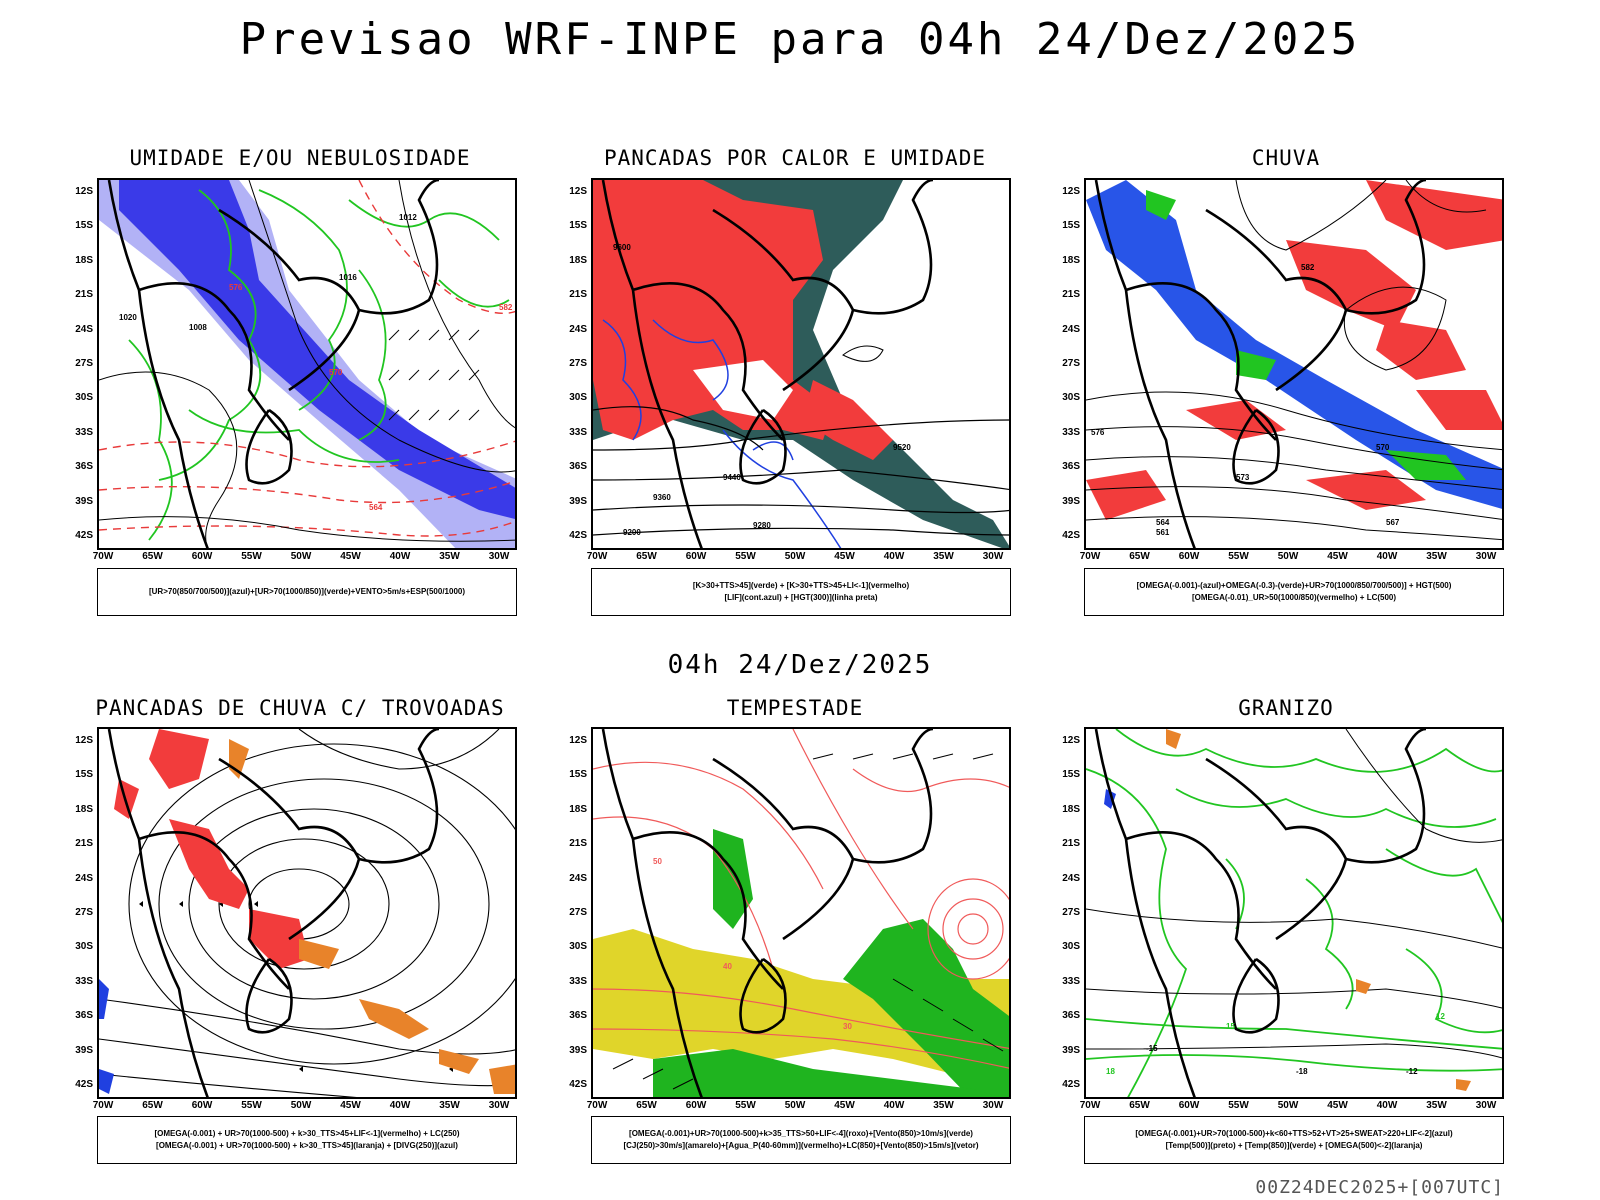 Image resolution: width=1600 pixels, height=1200 pixels. I want to click on contour-label: 9520, so click(902, 447).